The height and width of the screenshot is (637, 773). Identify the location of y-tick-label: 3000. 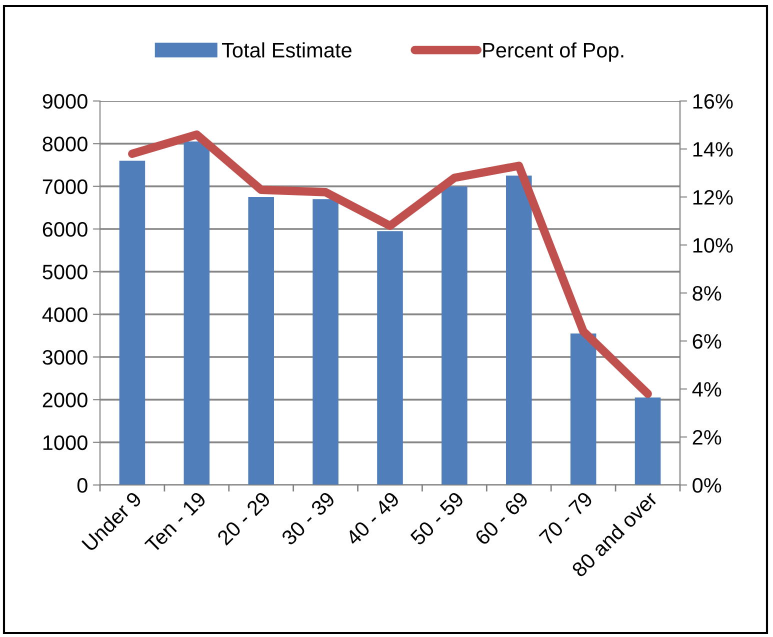
(65, 357).